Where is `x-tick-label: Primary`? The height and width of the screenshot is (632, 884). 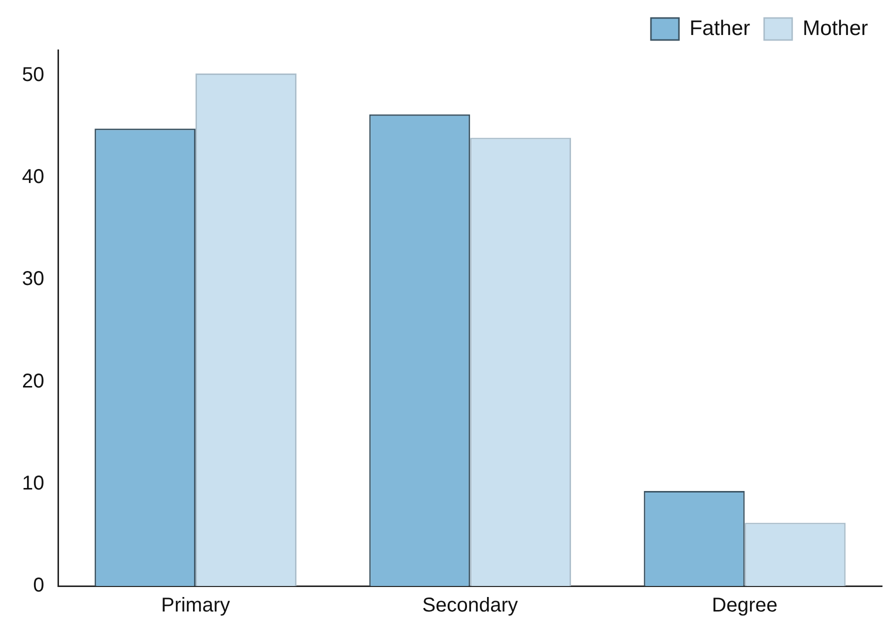 x-tick-label: Primary is located at coordinates (195, 605).